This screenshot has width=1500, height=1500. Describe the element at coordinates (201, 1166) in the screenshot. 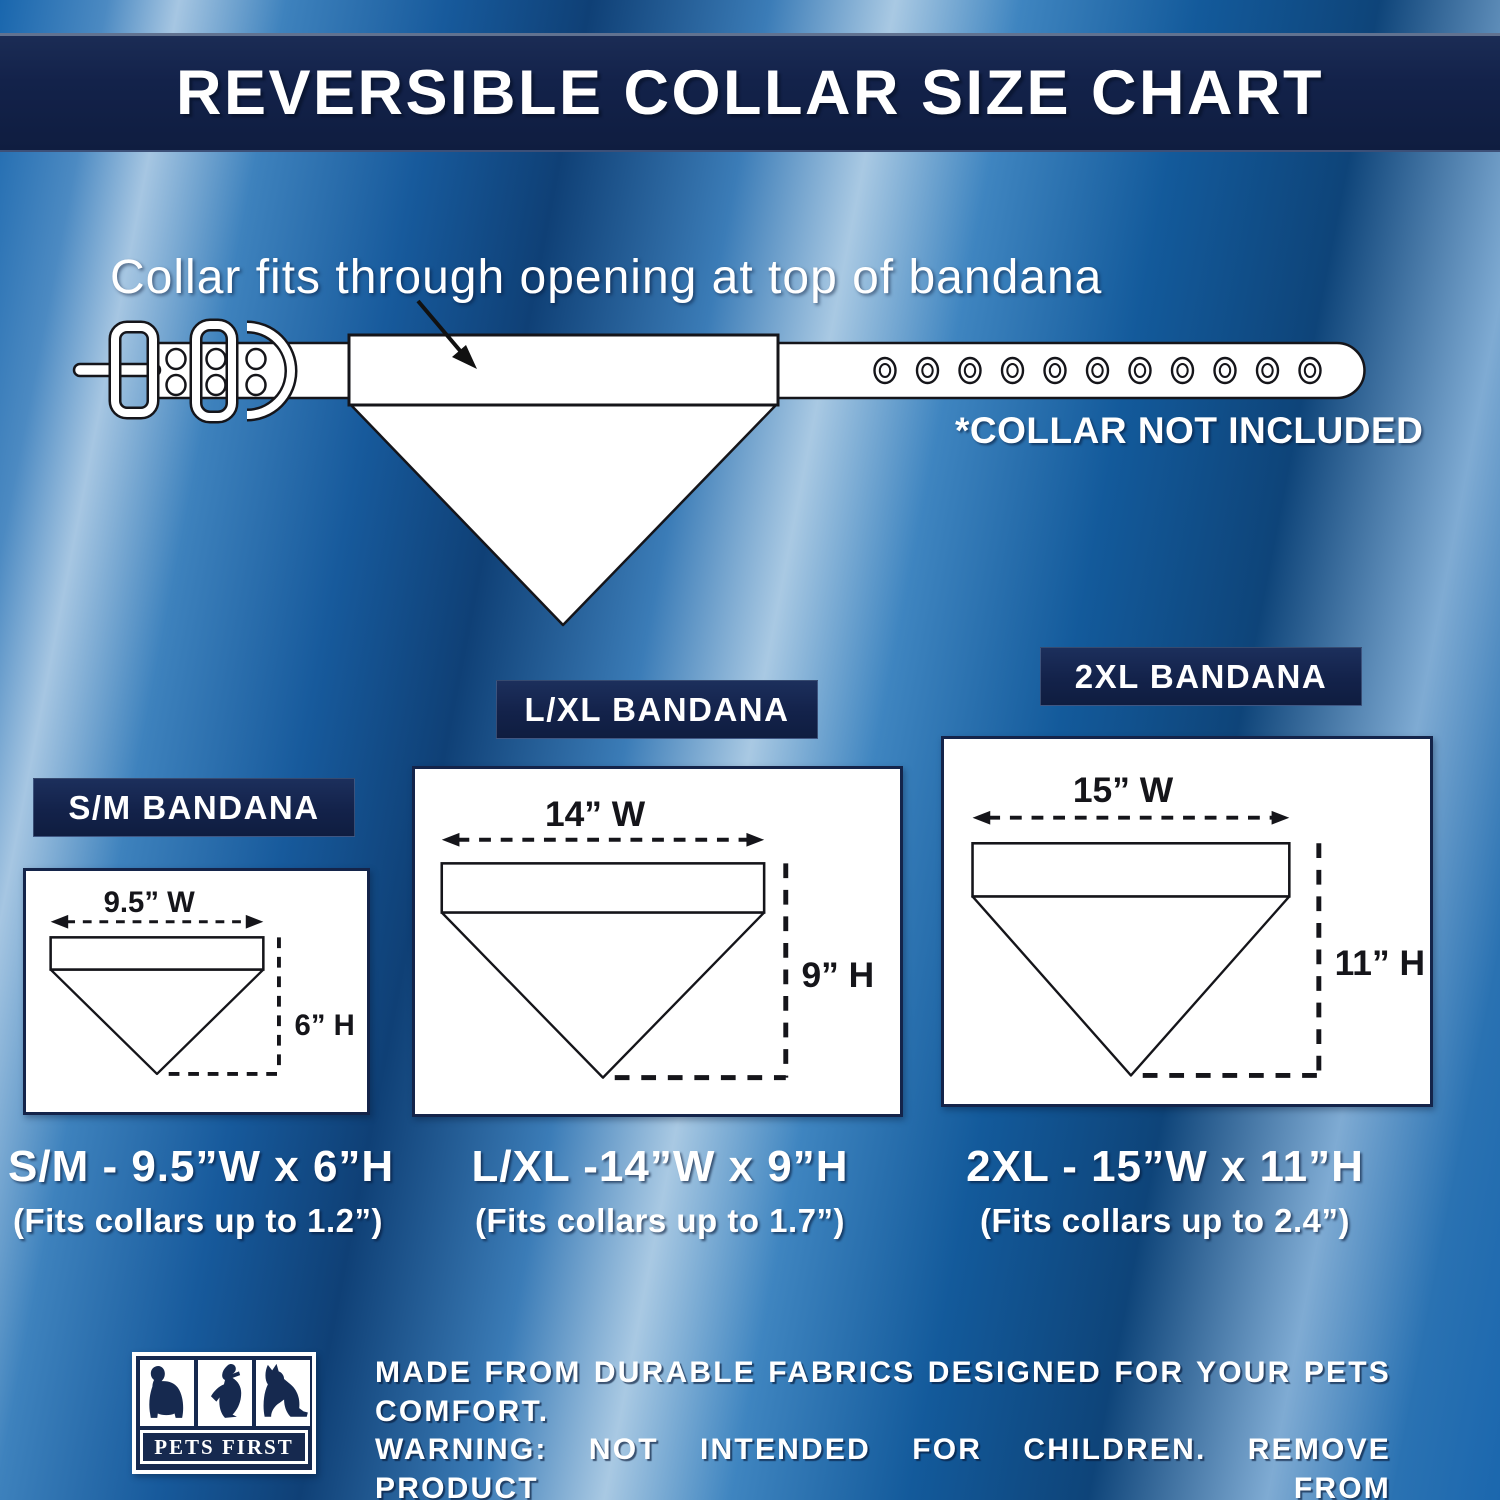

I see `caption-sm-size: S/M - 9.5”W x 6”H` at that location.